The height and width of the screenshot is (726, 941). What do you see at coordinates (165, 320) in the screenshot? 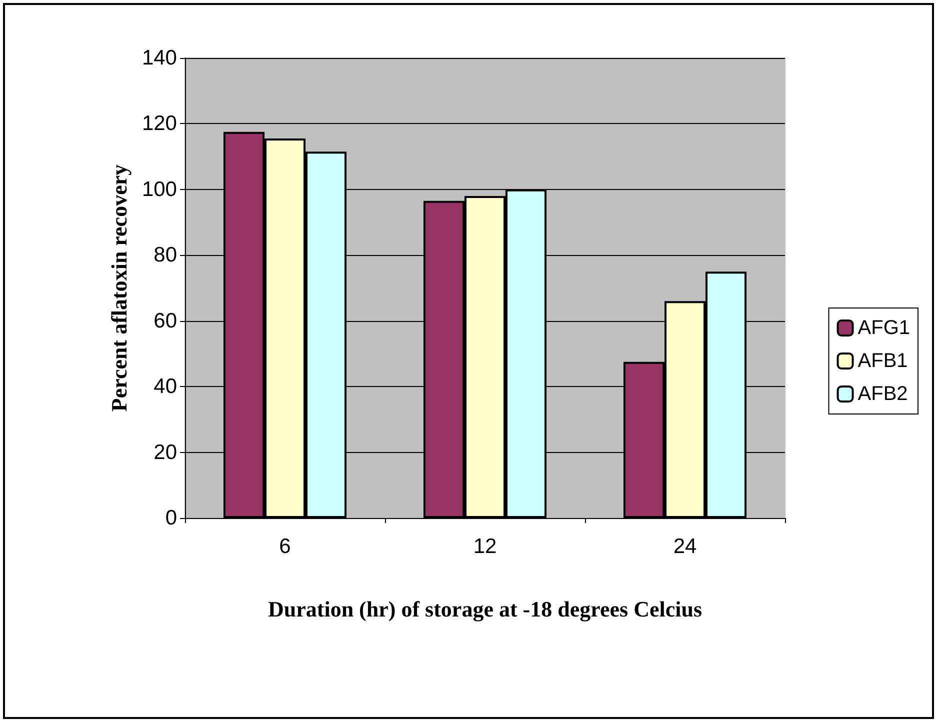
I see `y-tick-label: 60` at bounding box center [165, 320].